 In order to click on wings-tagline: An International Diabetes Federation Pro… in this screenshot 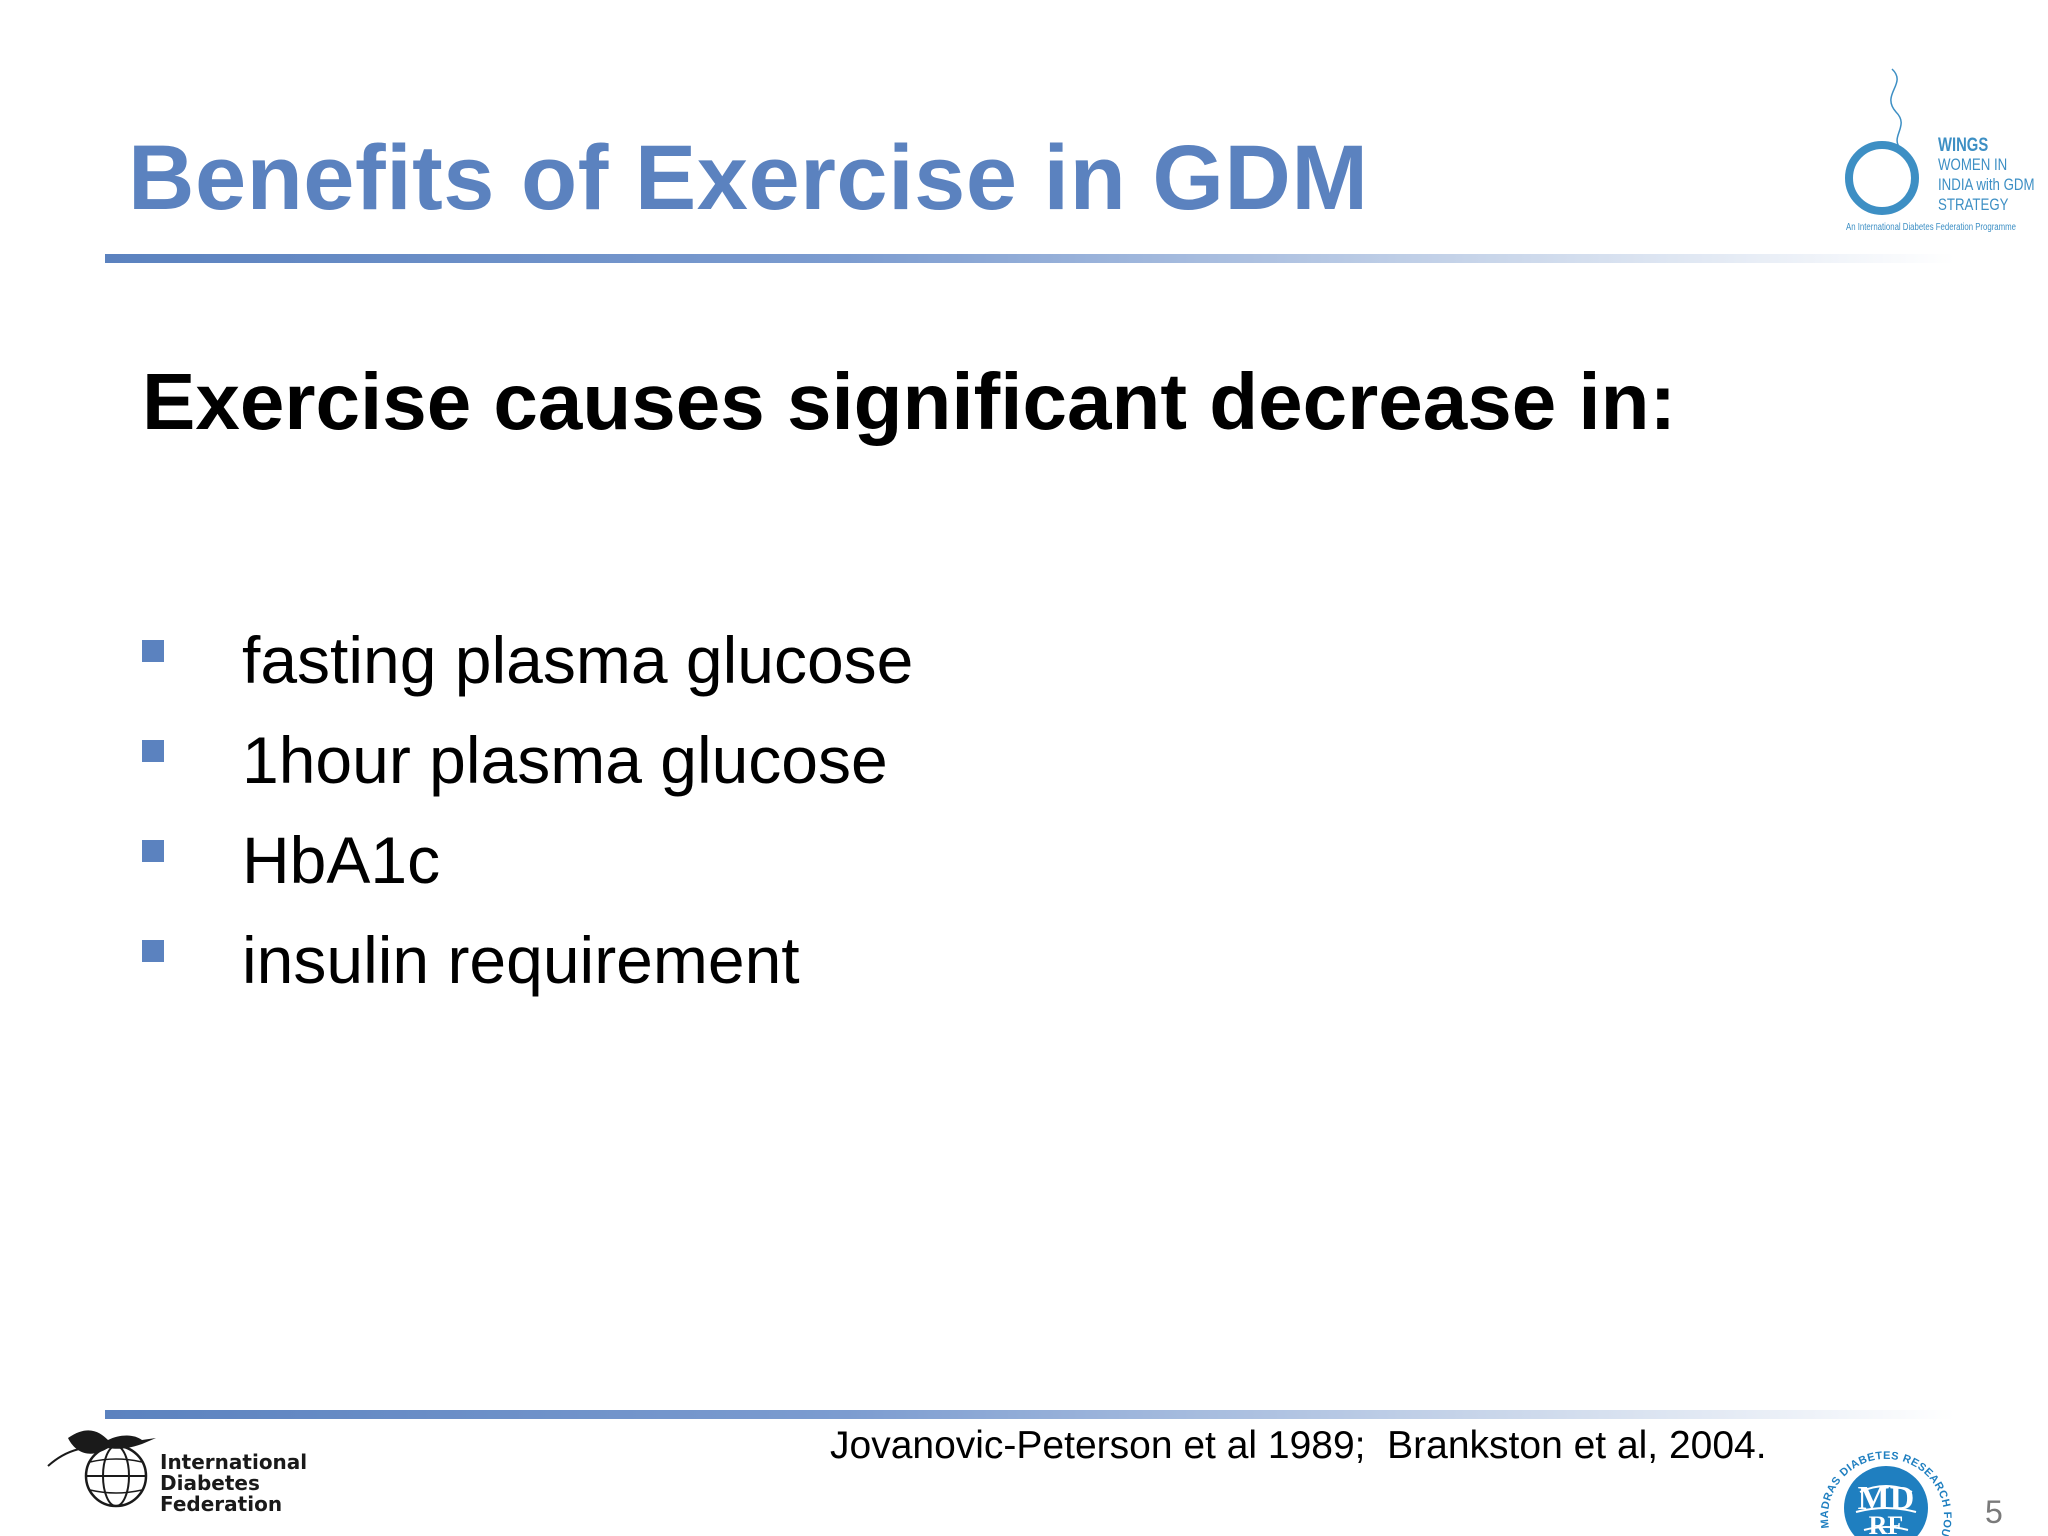, I will do `click(1931, 227)`.